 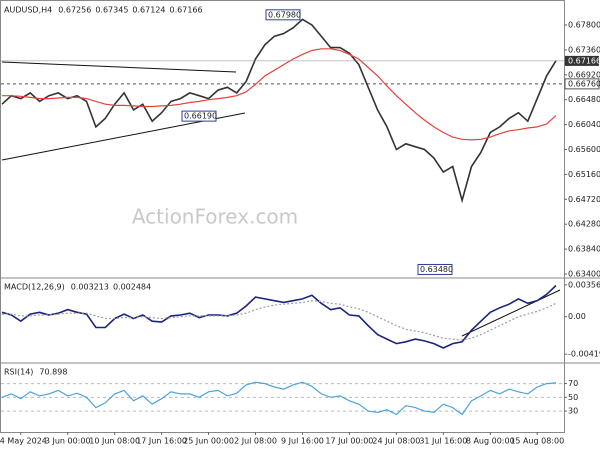 I want to click on y-tick-label: 0.63840, so click(x=584, y=249).